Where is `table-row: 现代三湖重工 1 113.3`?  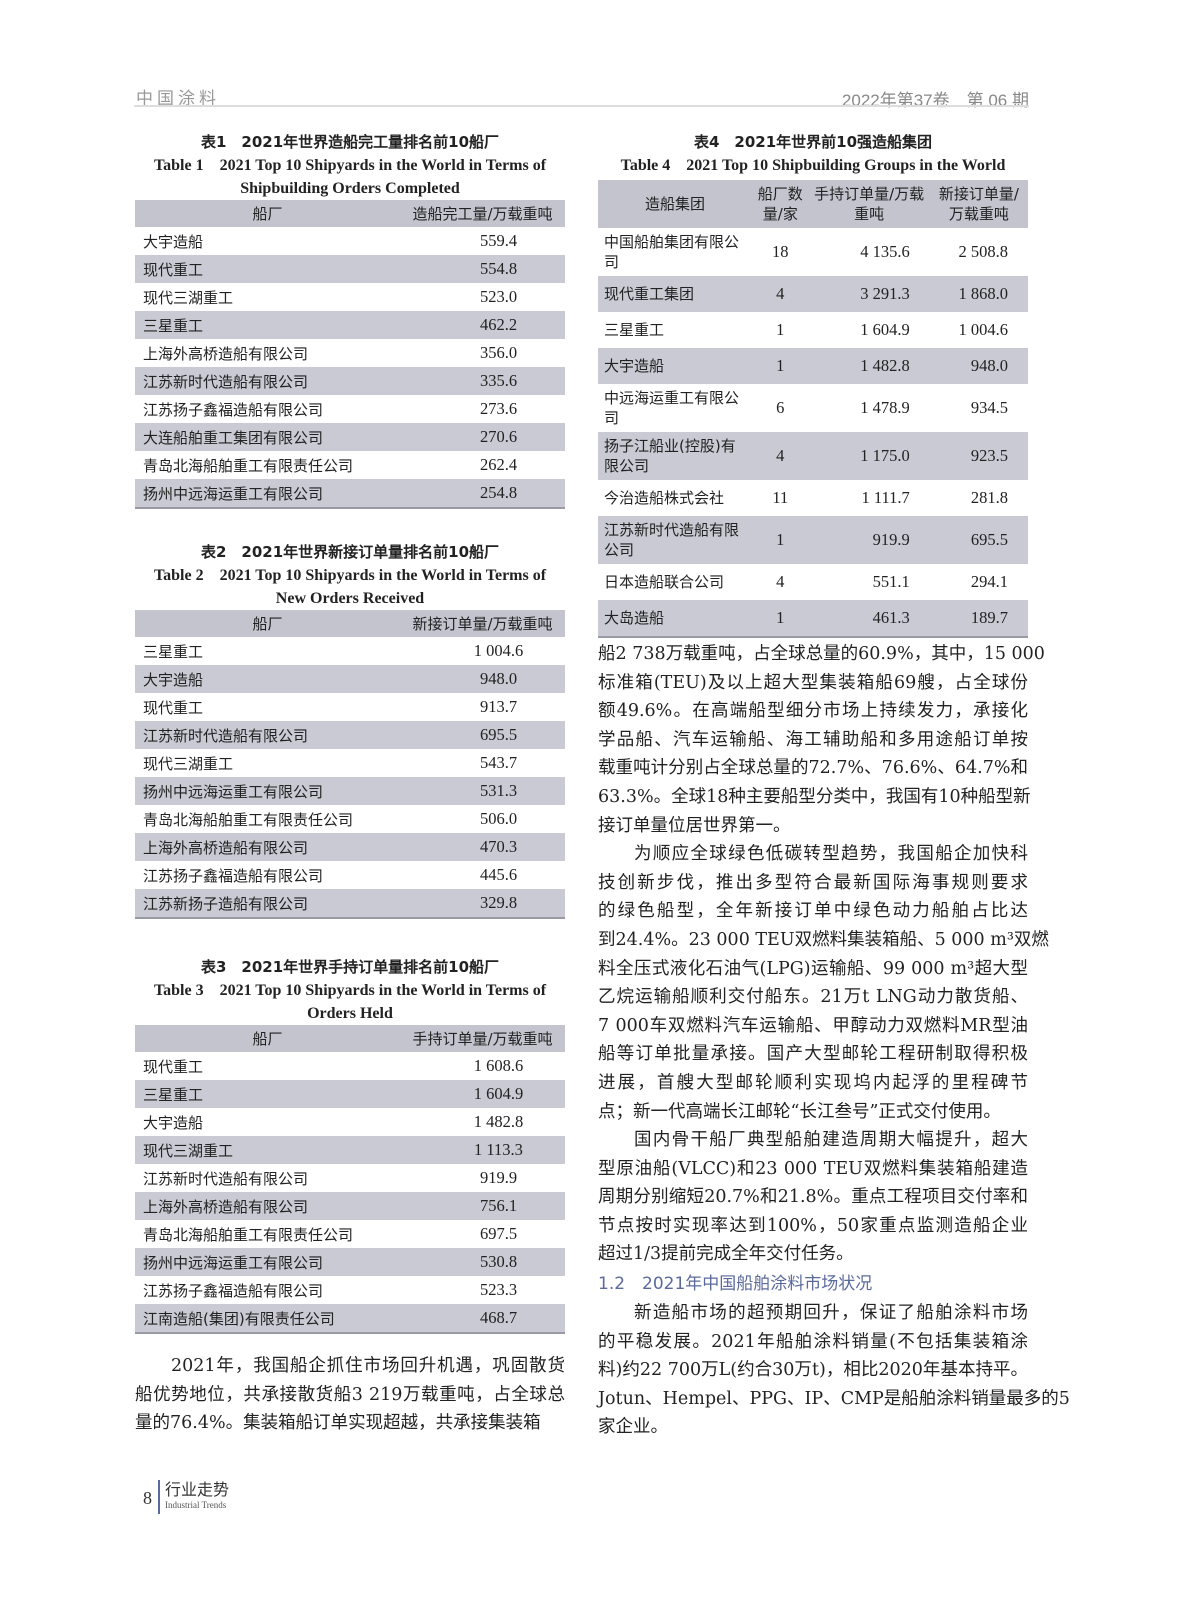
table-row: 现代三湖重工 1 113.3 is located at coordinates (350, 1150).